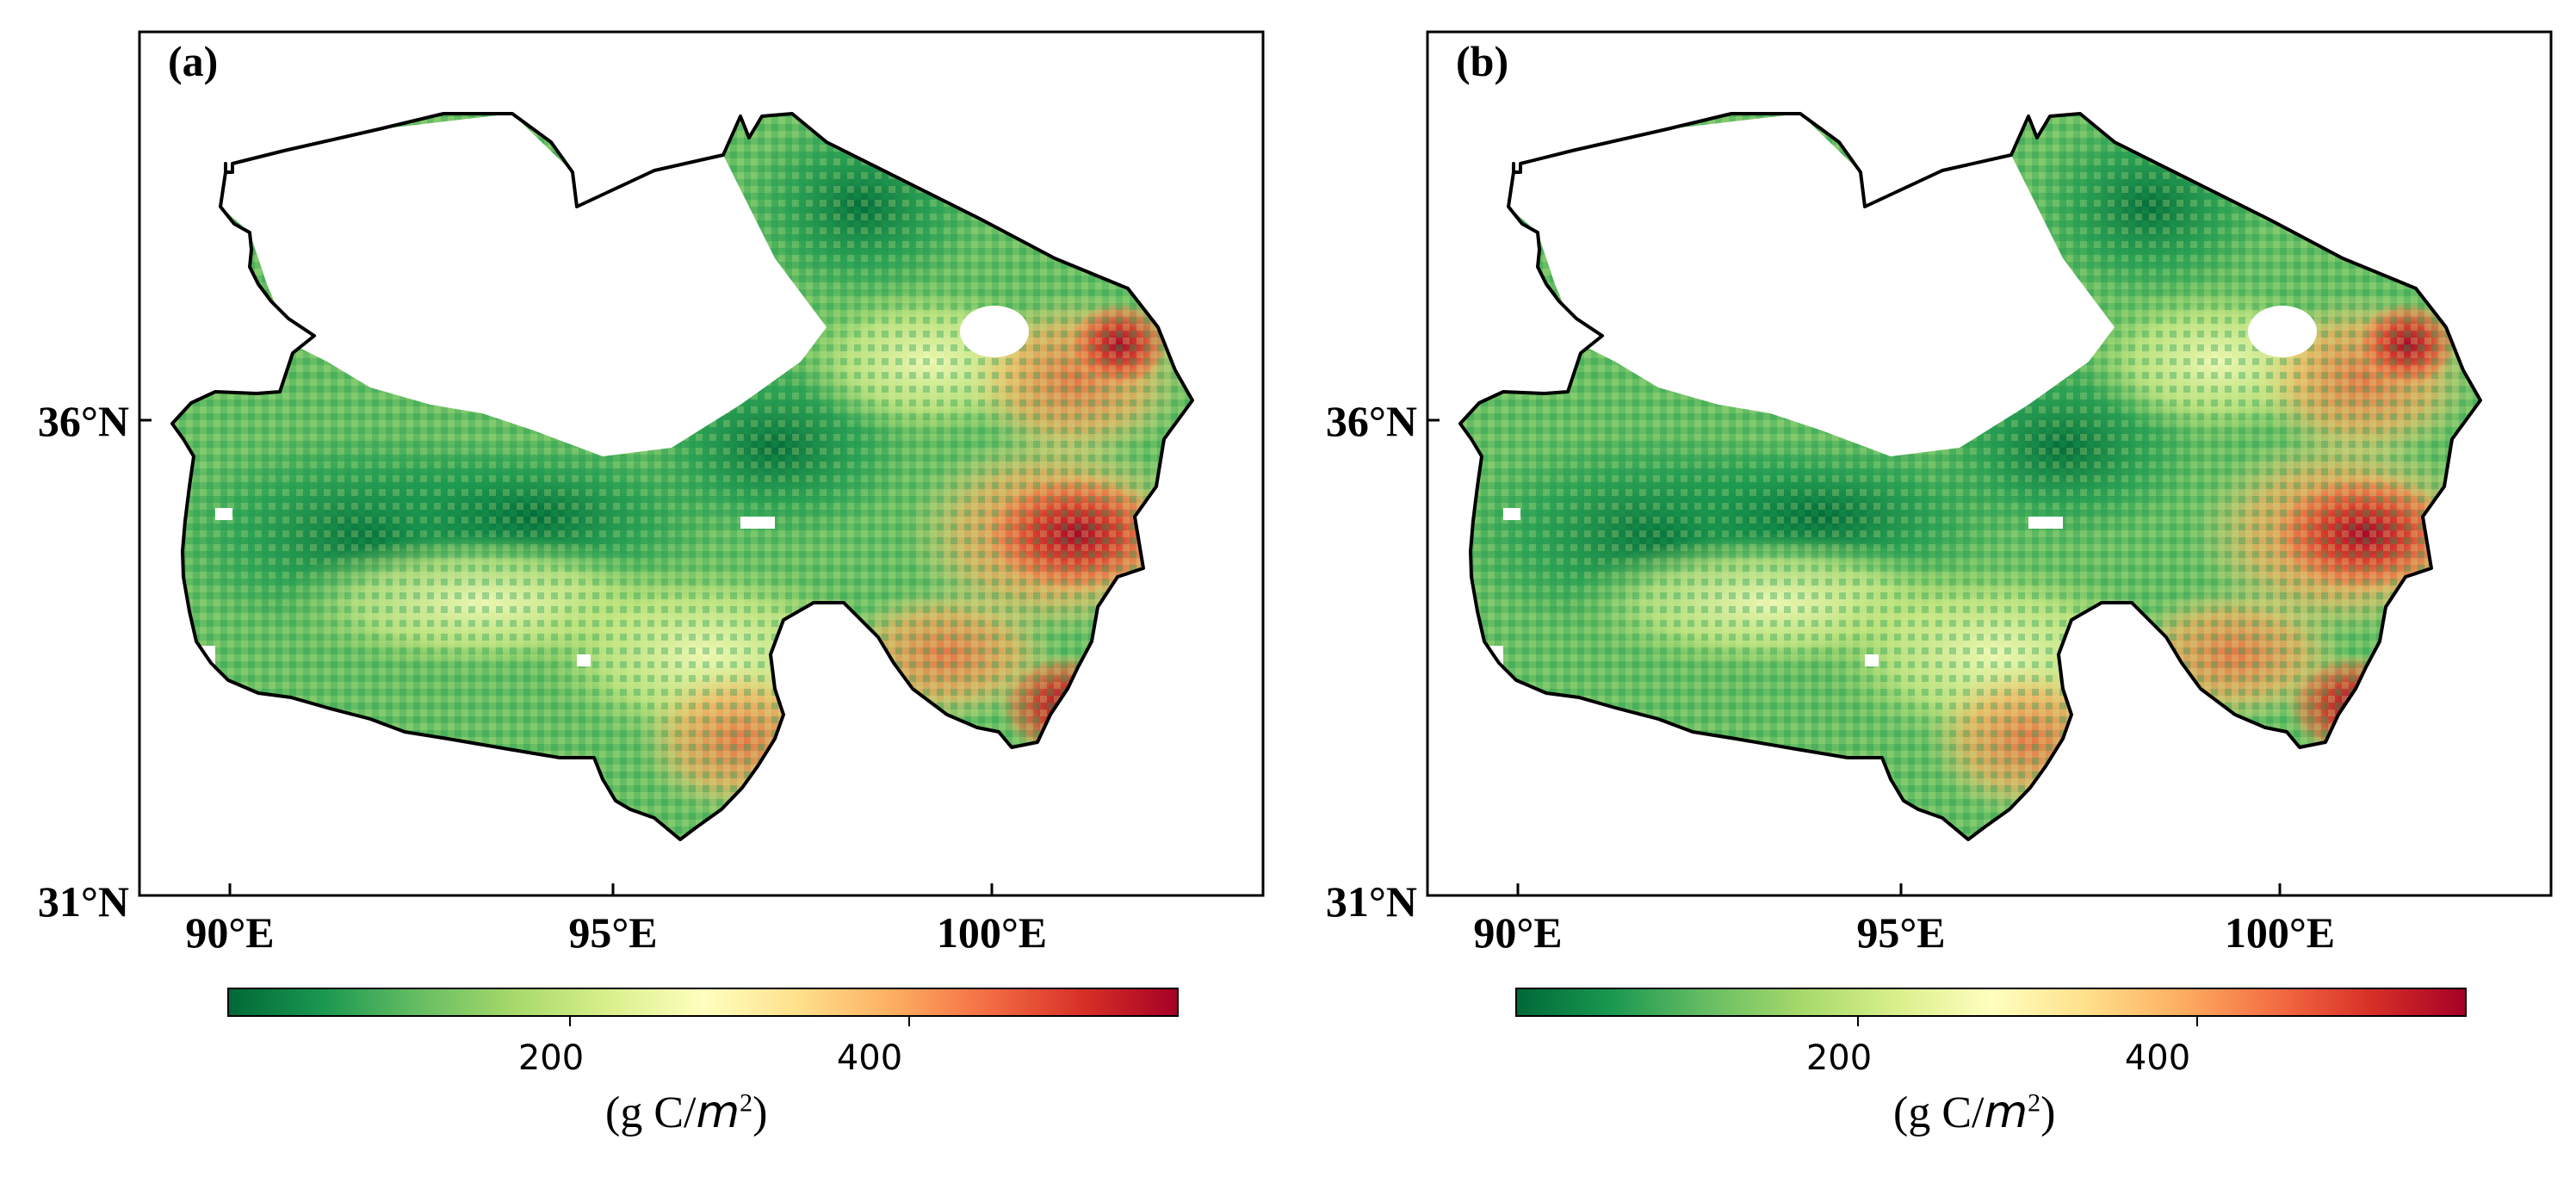 The width and height of the screenshot is (2576, 1177). What do you see at coordinates (193, 61) in the screenshot?
I see `panel-label: (a)` at bounding box center [193, 61].